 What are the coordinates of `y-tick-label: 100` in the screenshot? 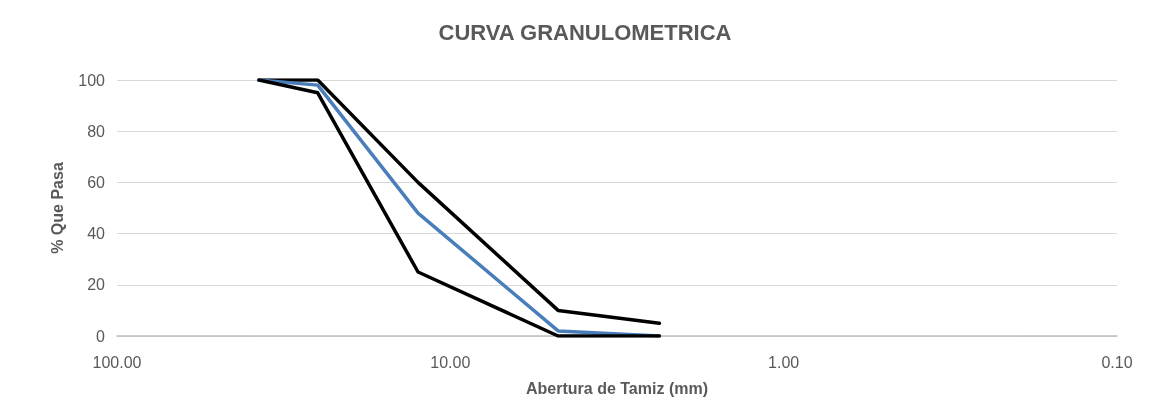 It's located at (92, 80).